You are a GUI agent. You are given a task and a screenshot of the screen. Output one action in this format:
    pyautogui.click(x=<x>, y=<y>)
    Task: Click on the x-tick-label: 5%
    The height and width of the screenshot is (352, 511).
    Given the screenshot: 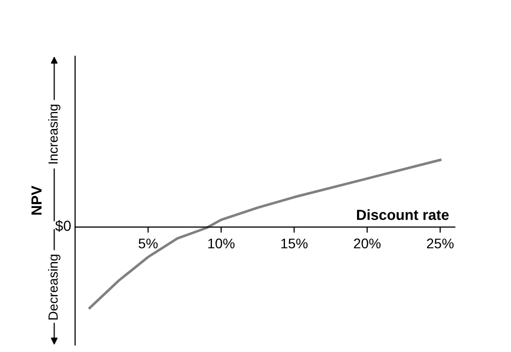 What is the action you would take?
    pyautogui.click(x=148, y=243)
    